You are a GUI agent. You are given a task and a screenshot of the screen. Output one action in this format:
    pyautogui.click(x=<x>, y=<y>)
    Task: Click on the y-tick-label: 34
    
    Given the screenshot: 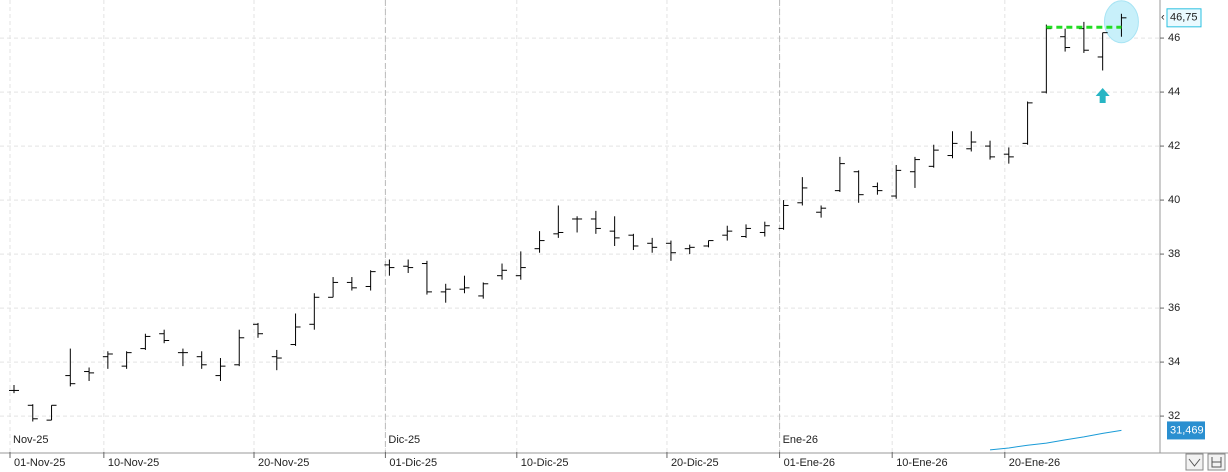 What is the action you would take?
    pyautogui.click(x=1174, y=362)
    